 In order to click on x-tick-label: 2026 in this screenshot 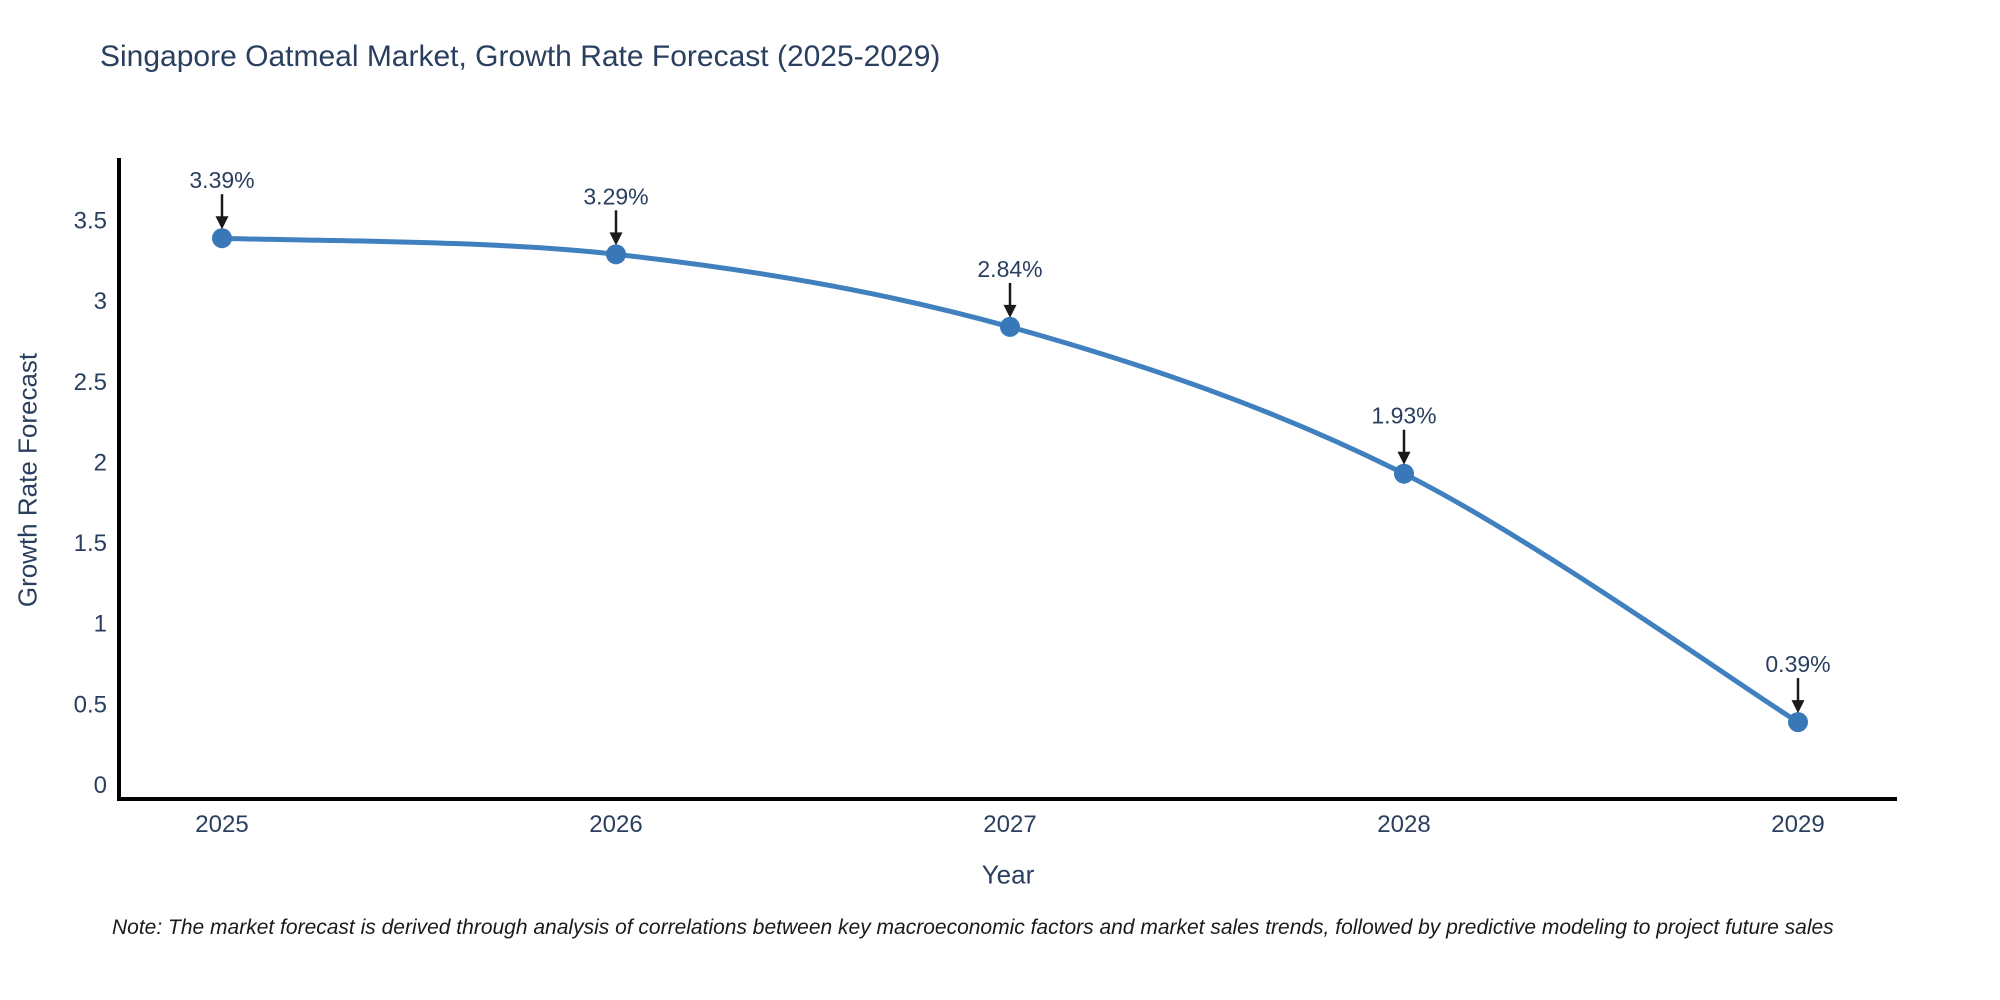, I will do `click(615, 824)`.